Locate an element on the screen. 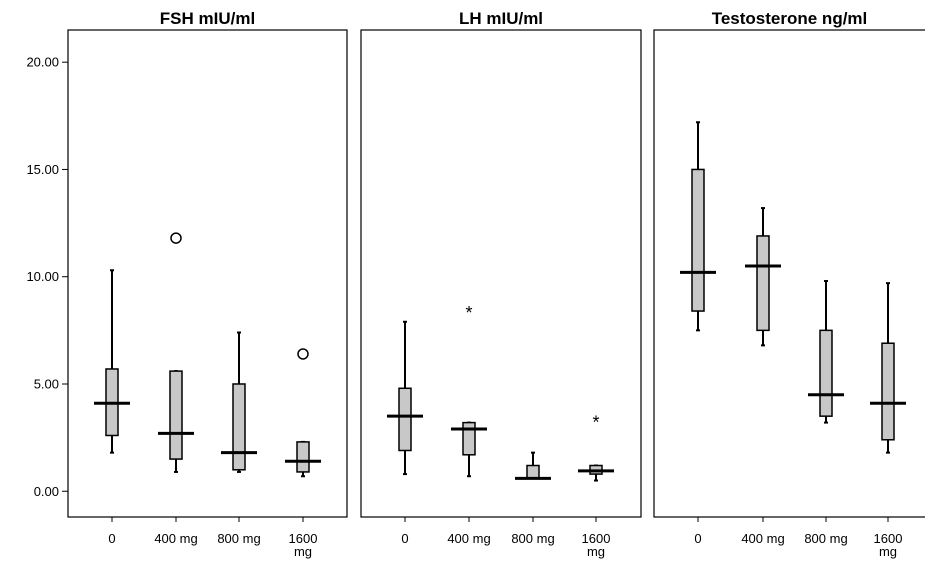 The image size is (925, 561). panel-title: FSH mIU/ml is located at coordinates (207, 18).